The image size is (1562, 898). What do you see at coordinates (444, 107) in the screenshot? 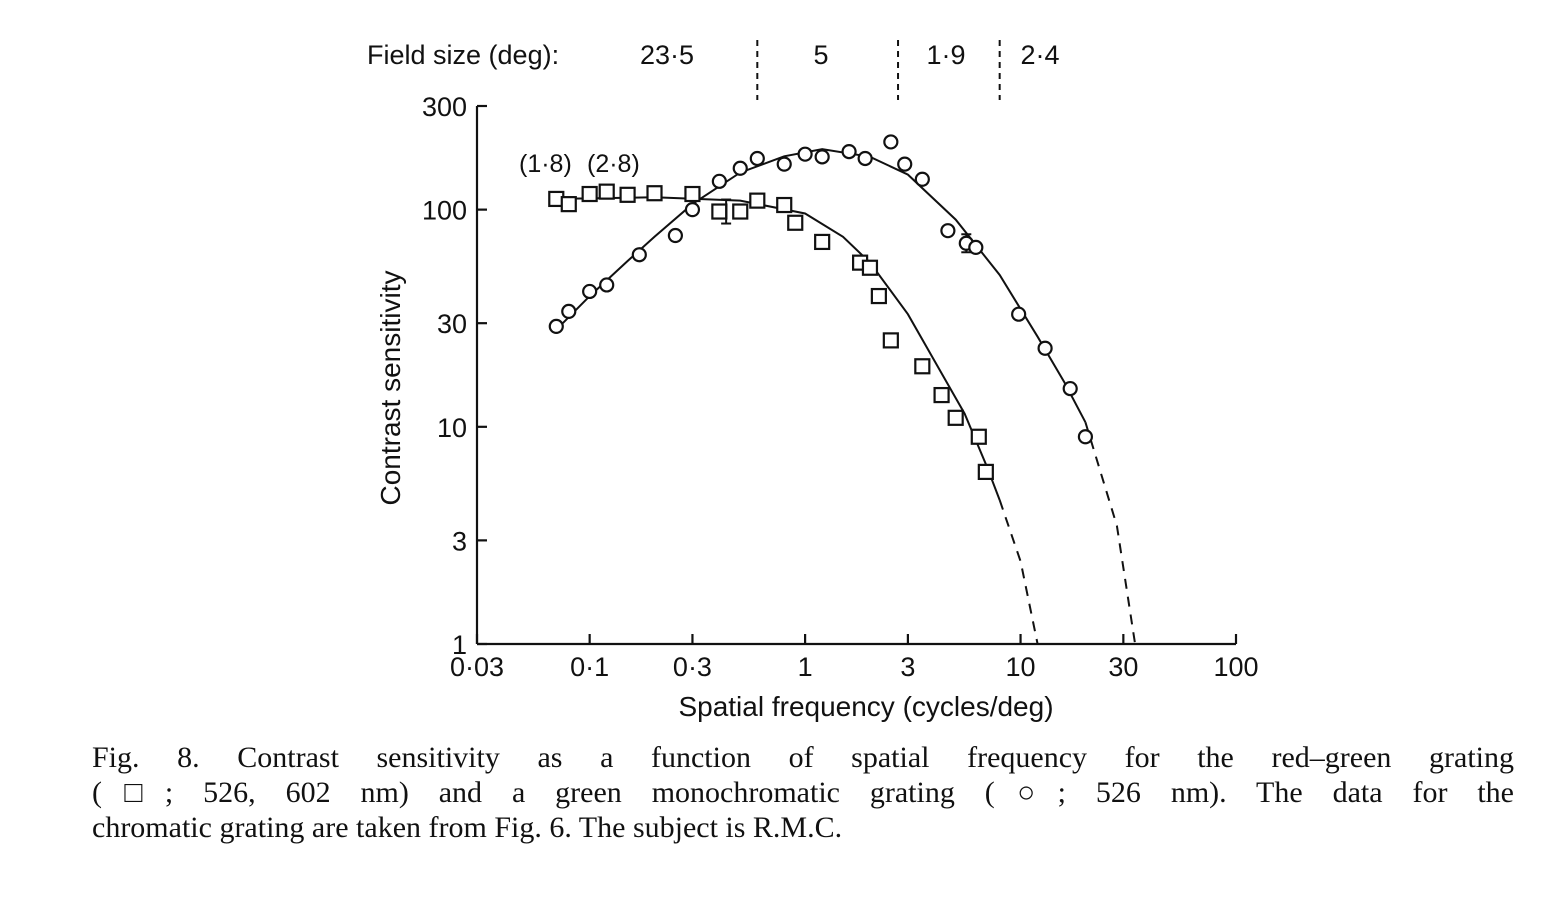
I see `y-tick-label: 300` at bounding box center [444, 107].